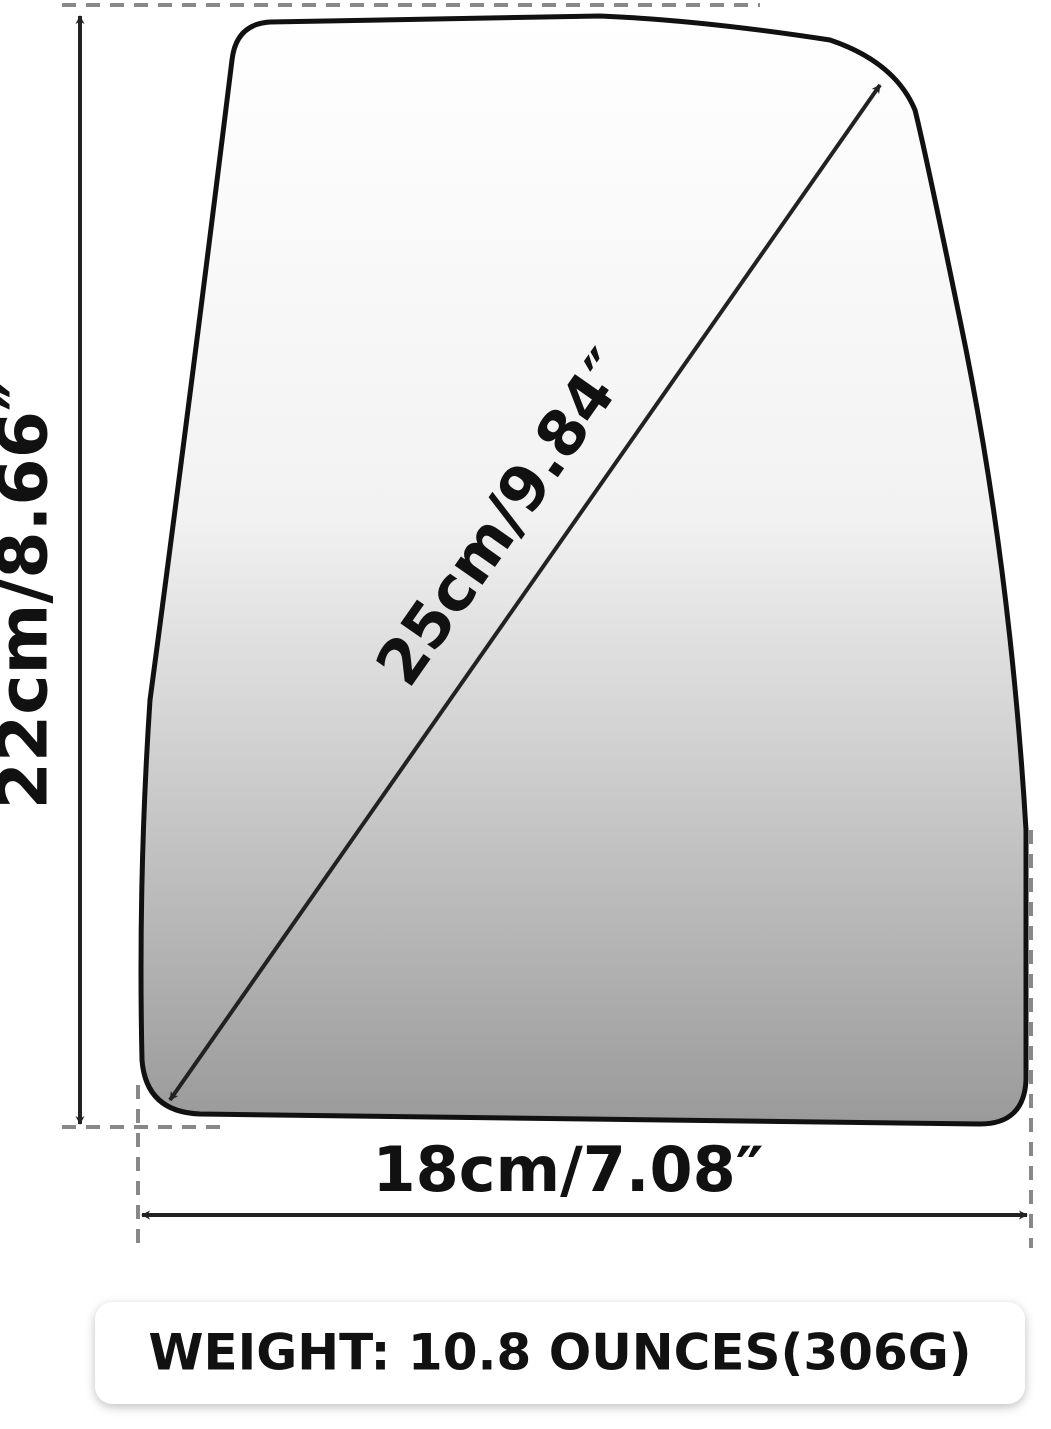  I want to click on weight-box, so click(560, 1353).